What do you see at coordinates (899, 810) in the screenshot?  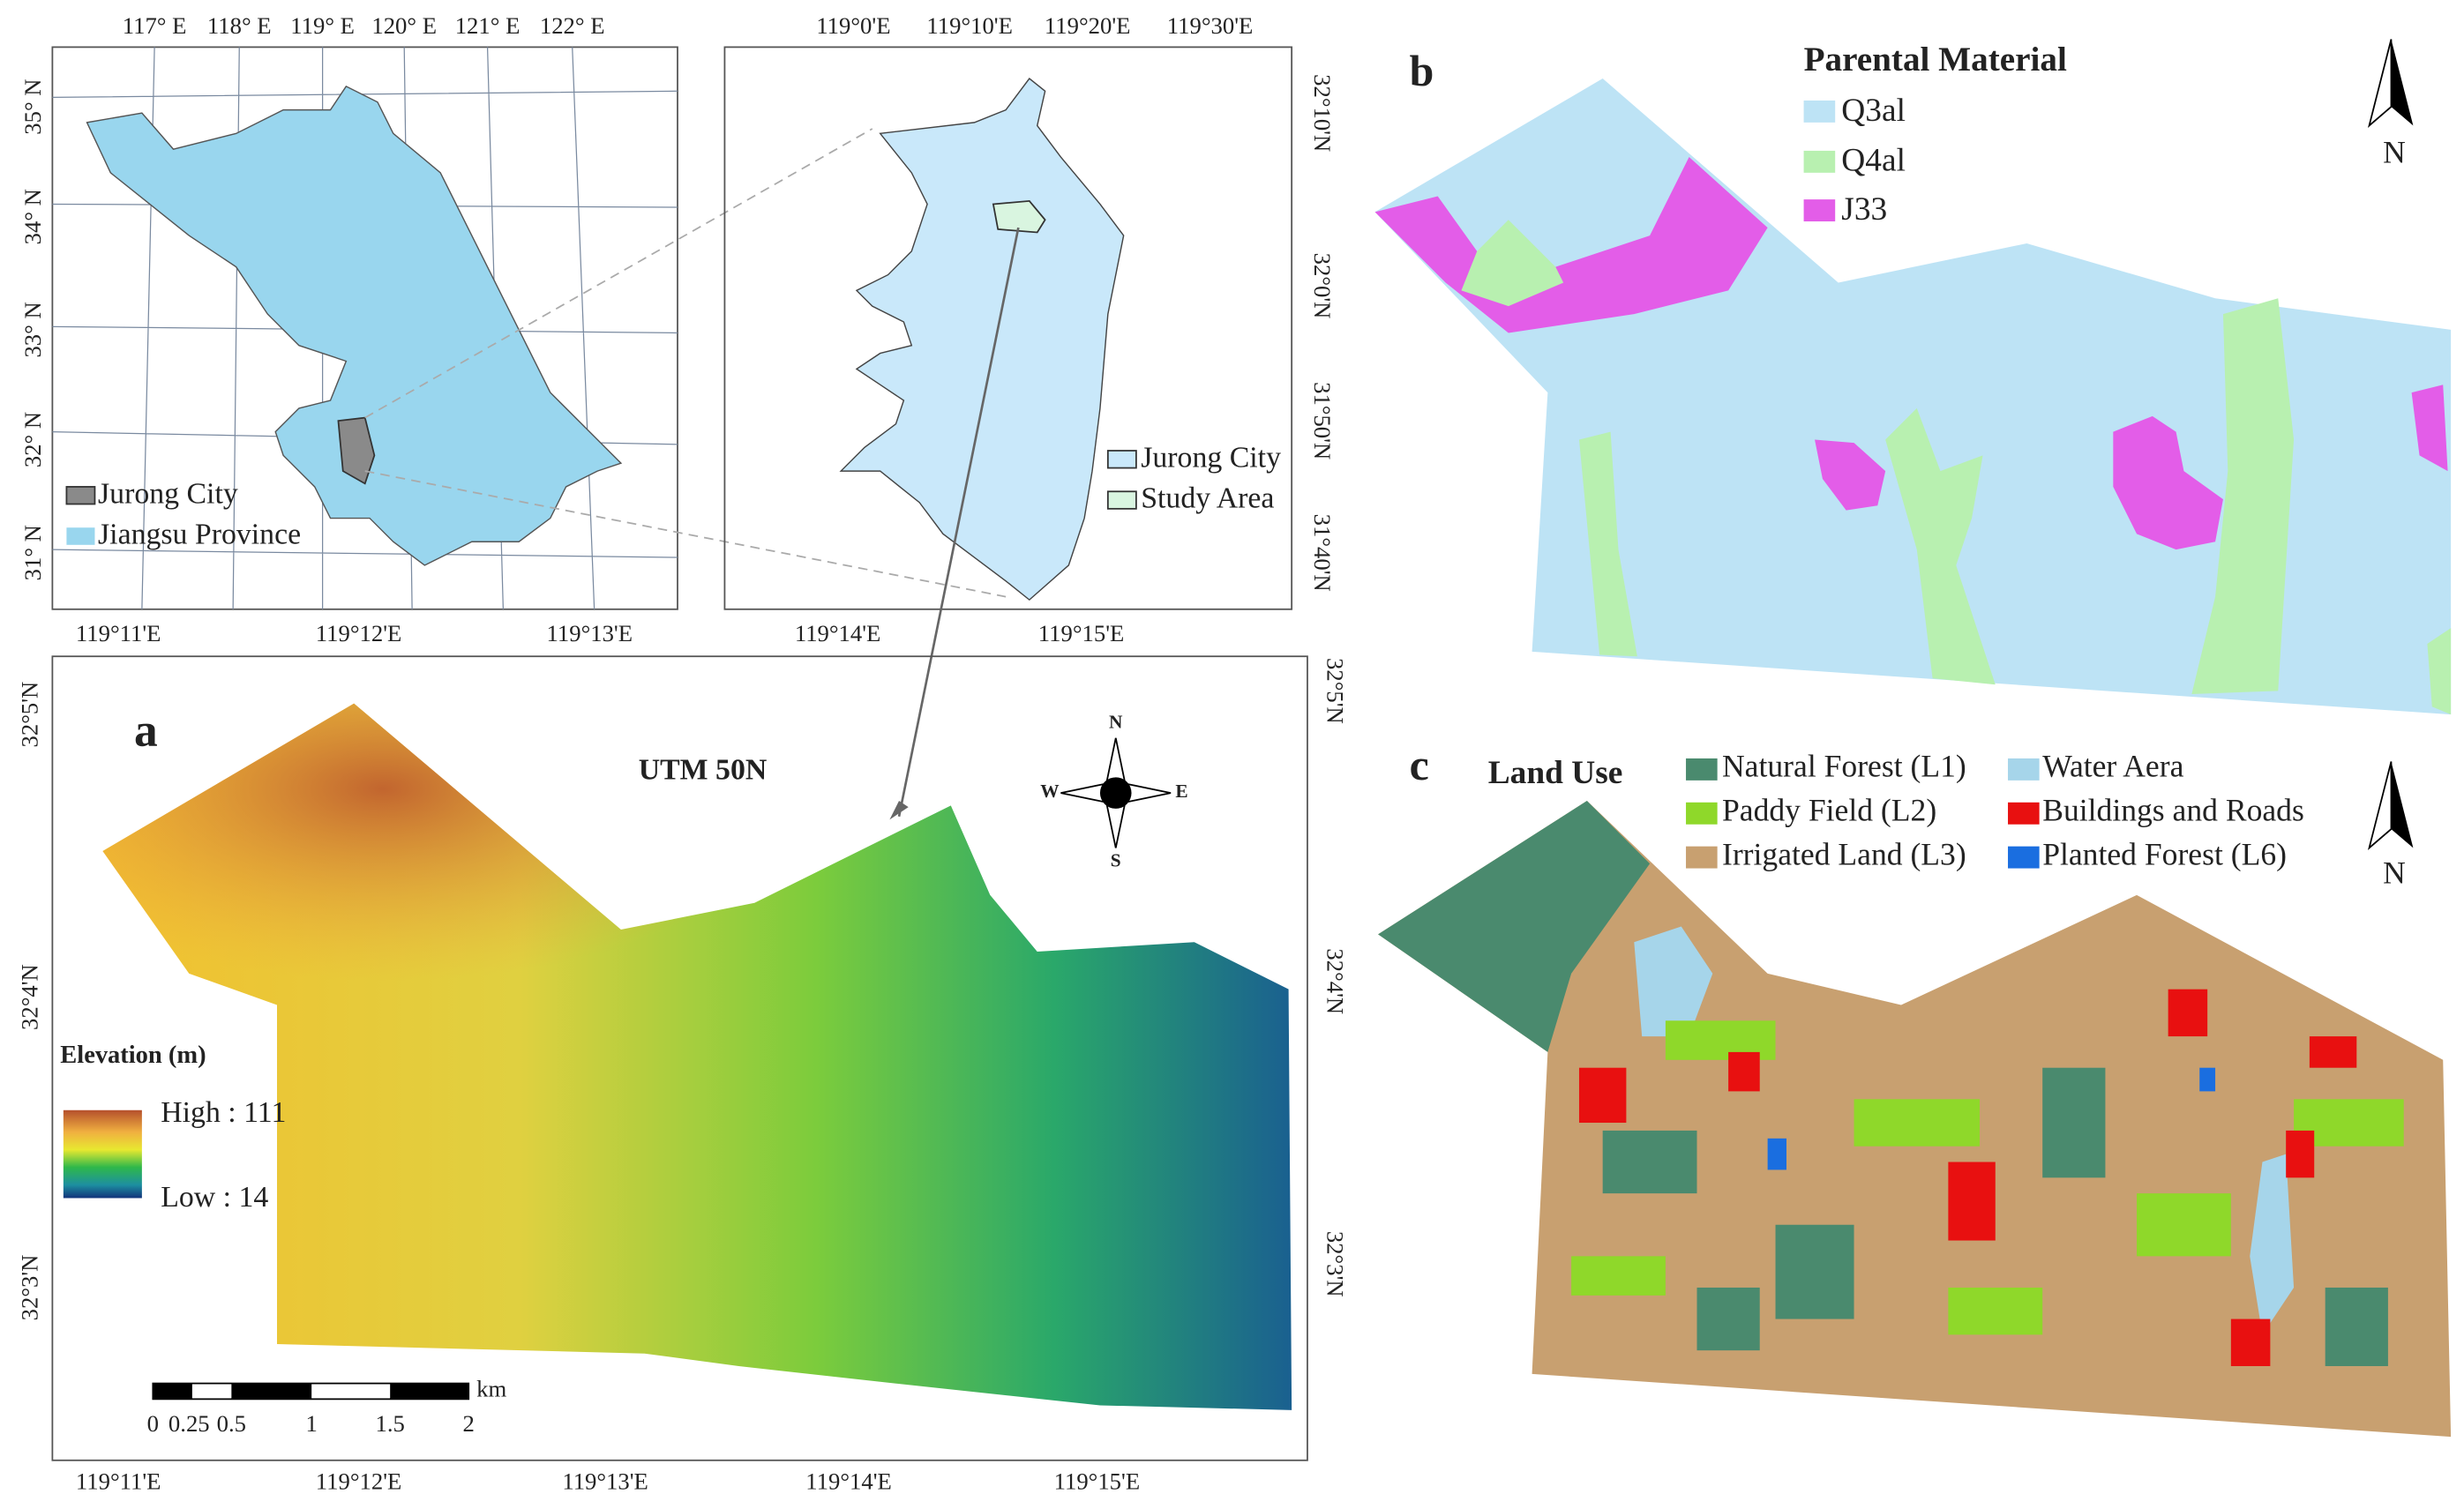 I see `arrow-head` at bounding box center [899, 810].